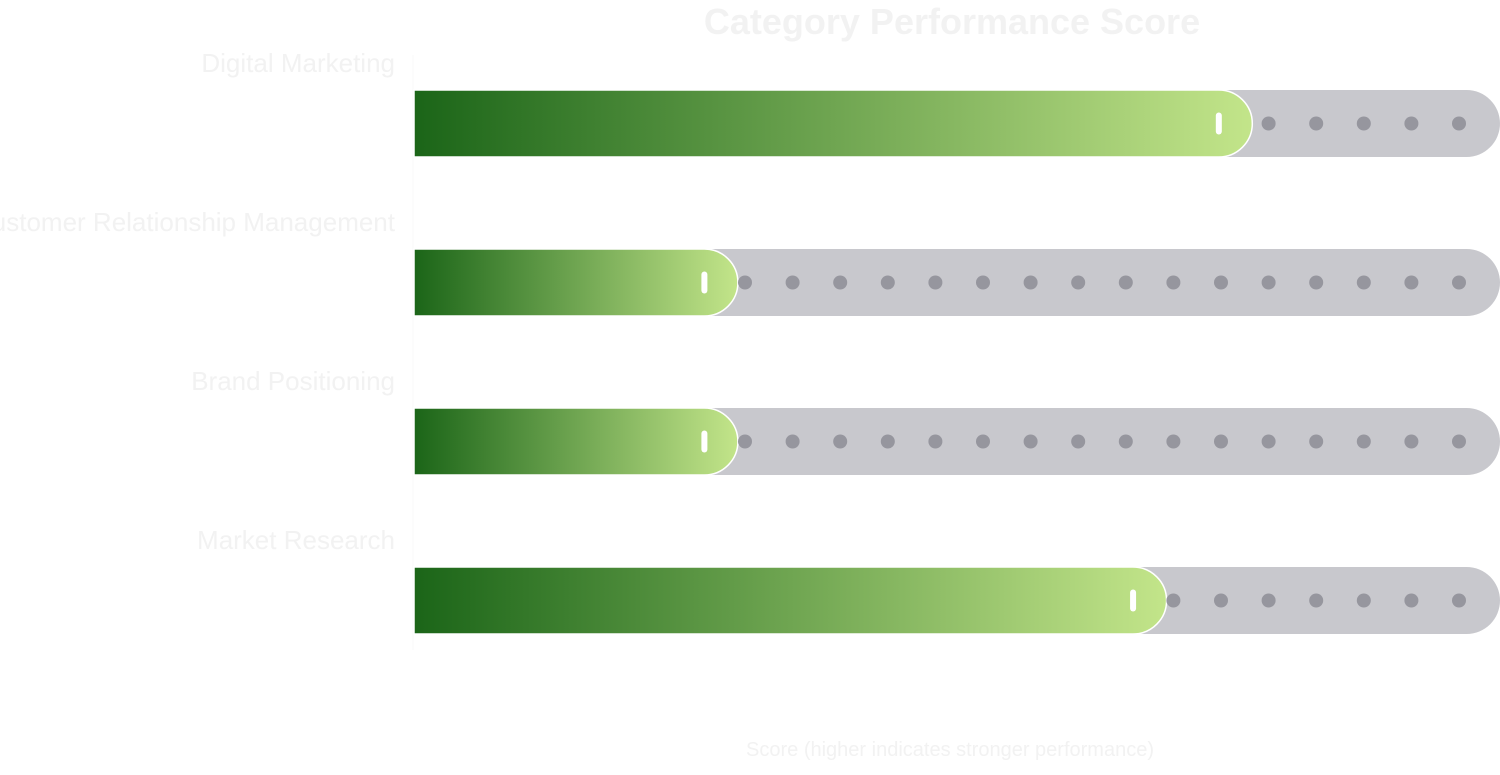  What do you see at coordinates (296, 540) in the screenshot?
I see `category-label: Market Research` at bounding box center [296, 540].